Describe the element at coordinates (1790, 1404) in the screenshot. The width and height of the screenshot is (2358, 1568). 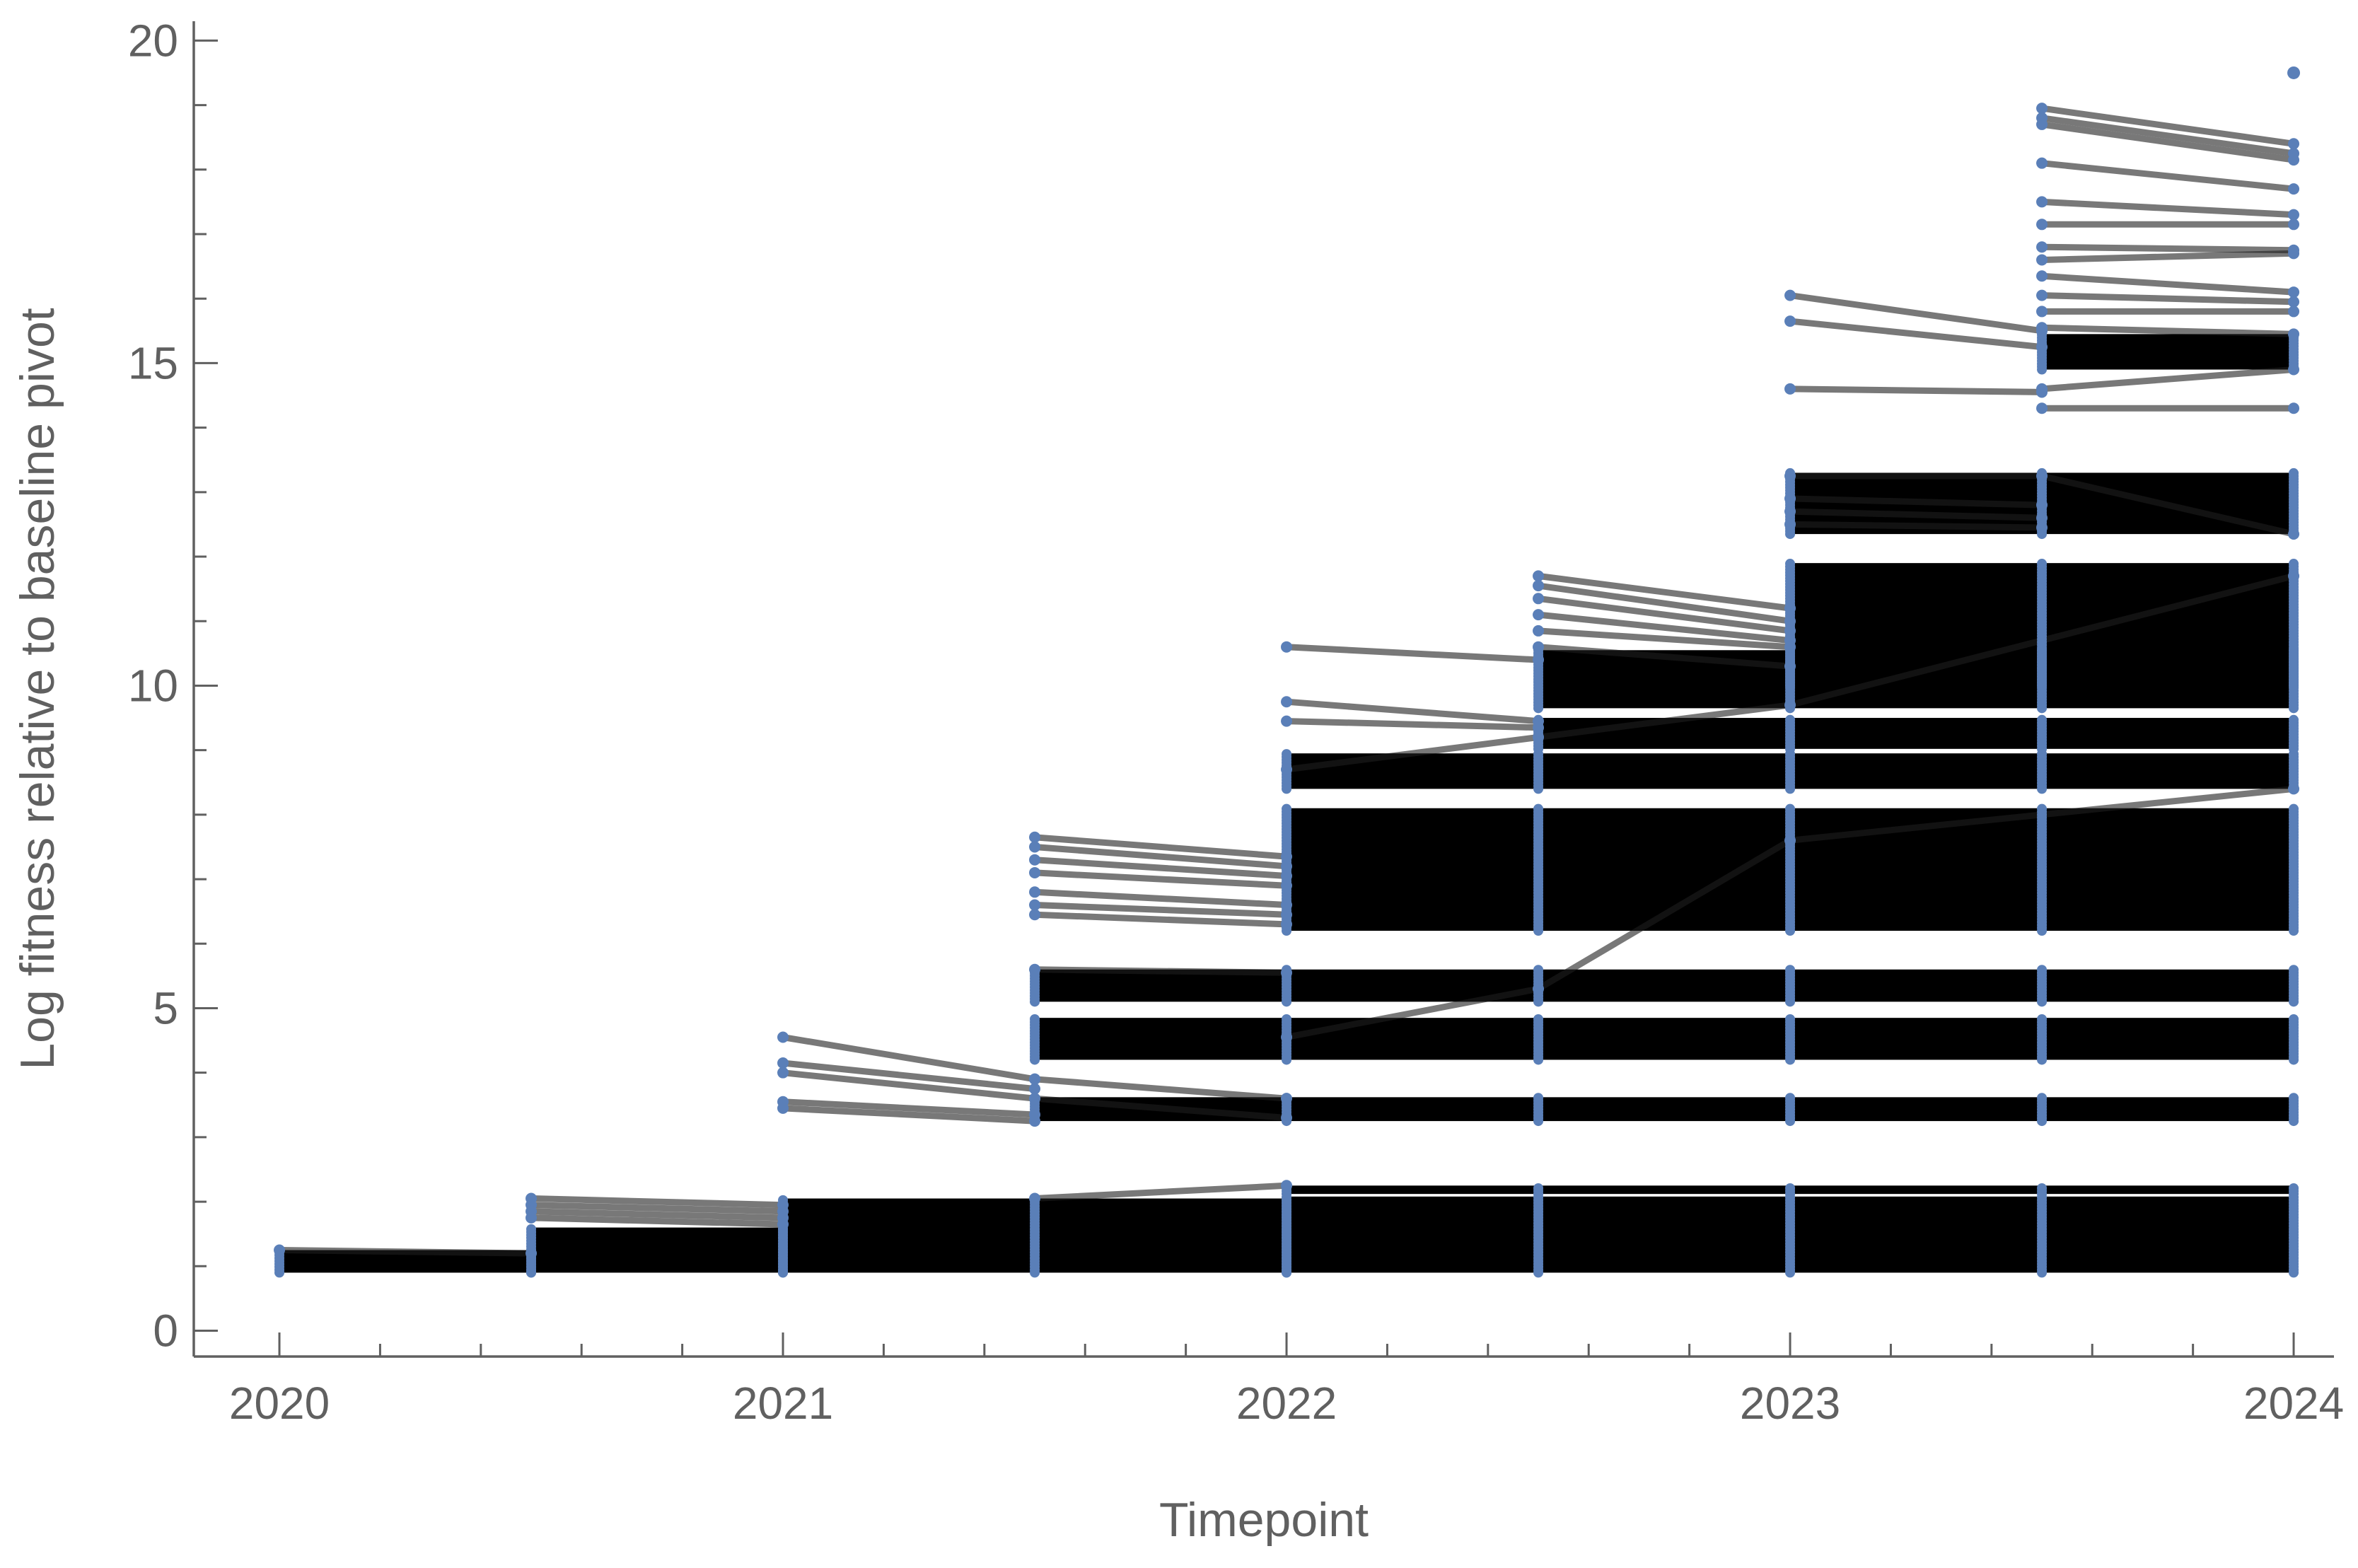
I see `x-tick-label: 2023` at that location.